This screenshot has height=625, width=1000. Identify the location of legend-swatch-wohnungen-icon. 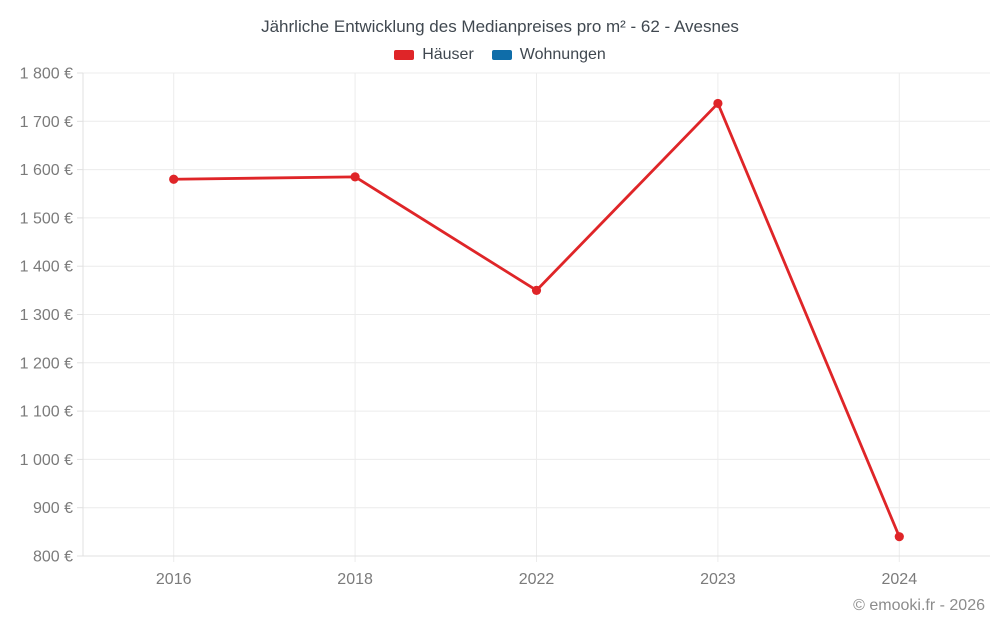
(501, 55).